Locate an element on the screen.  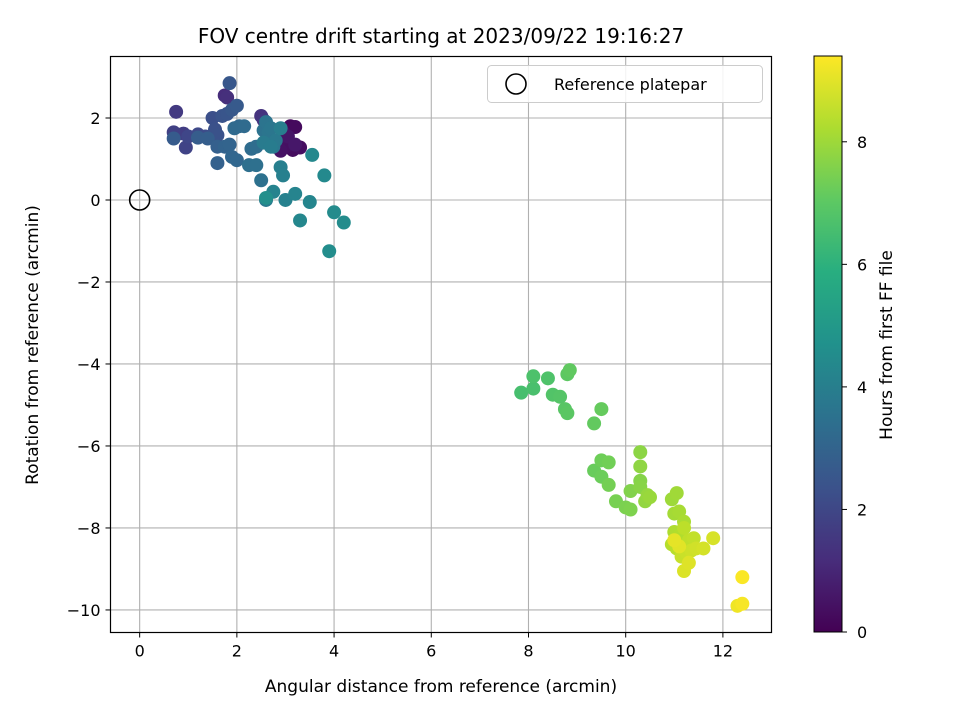
legend-box is located at coordinates (625, 84).